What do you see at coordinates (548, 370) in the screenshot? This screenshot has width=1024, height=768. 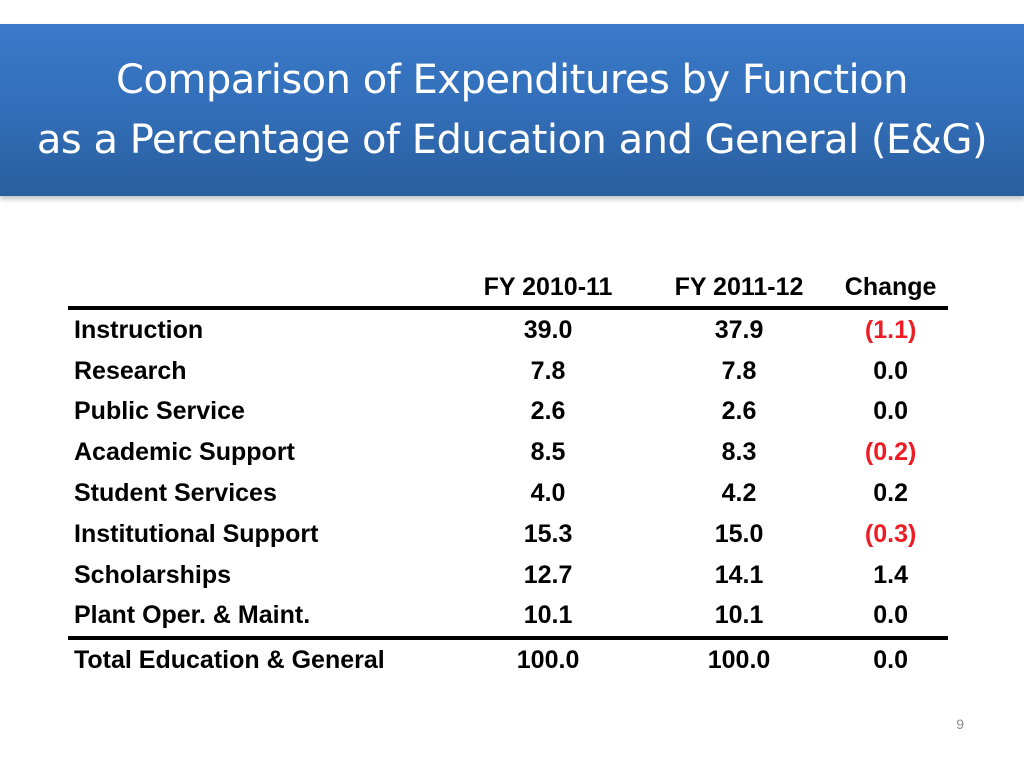 I see `row-fy2010-11: 7.8` at bounding box center [548, 370].